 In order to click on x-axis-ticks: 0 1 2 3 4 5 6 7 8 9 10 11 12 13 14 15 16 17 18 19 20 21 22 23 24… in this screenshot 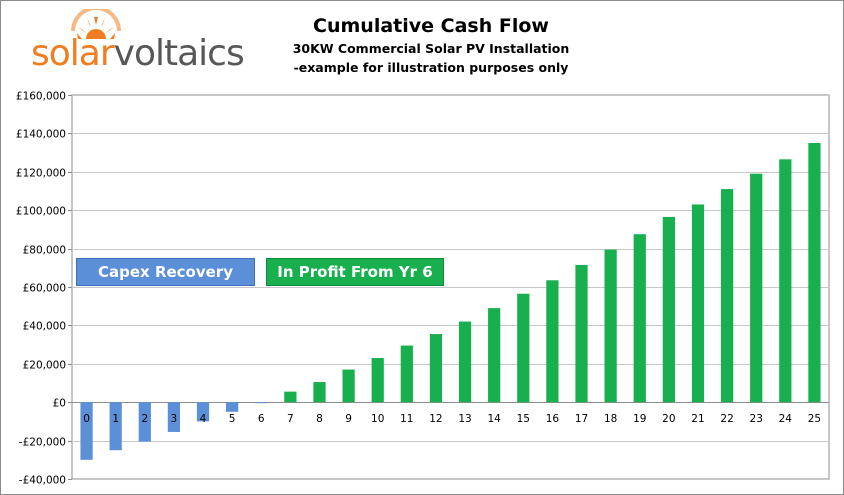, I will do `click(452, 419)`.